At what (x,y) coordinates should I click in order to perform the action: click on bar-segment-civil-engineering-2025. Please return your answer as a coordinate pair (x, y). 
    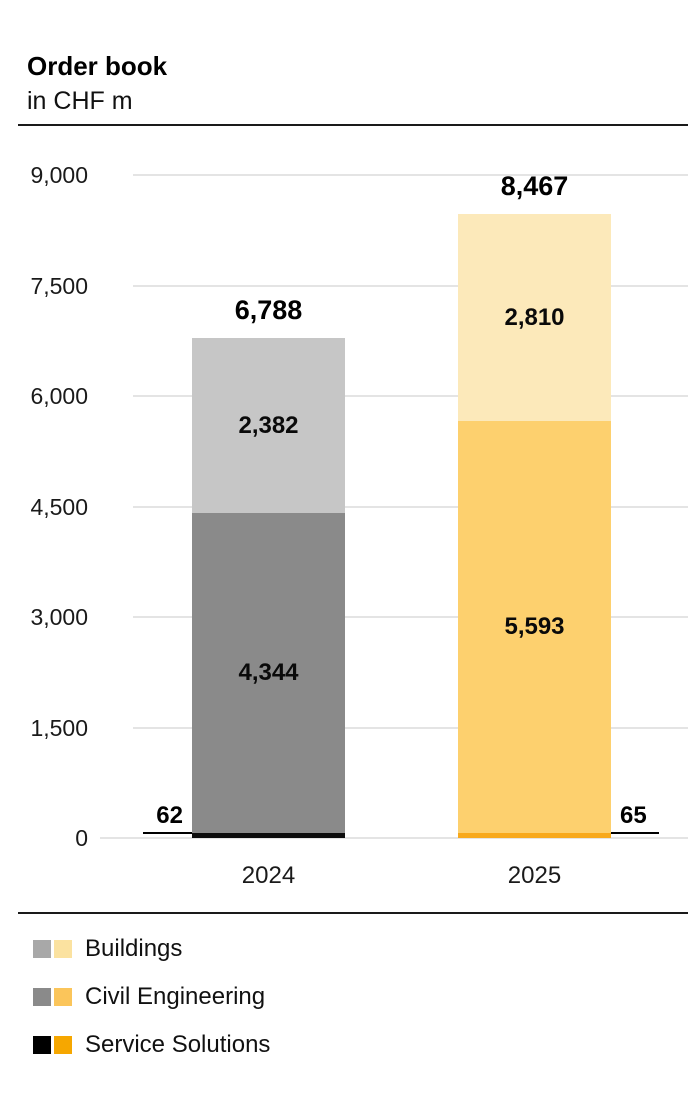
    Looking at the image, I should click on (534, 627).